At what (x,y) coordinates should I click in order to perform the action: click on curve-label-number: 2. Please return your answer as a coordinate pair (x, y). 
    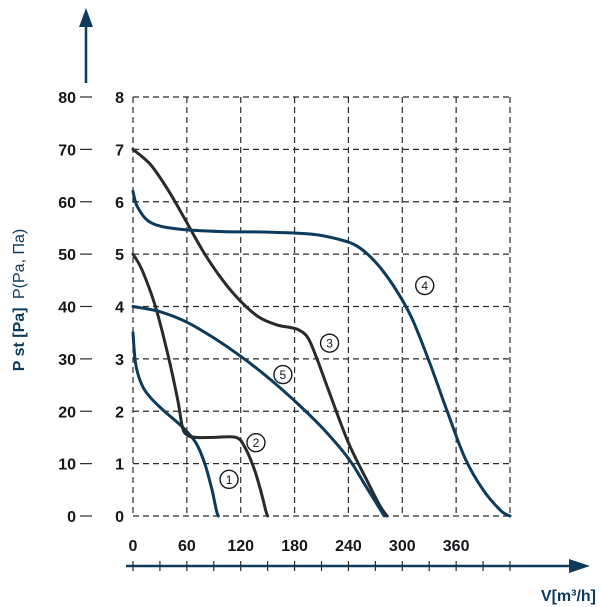
    Looking at the image, I should click on (256, 443).